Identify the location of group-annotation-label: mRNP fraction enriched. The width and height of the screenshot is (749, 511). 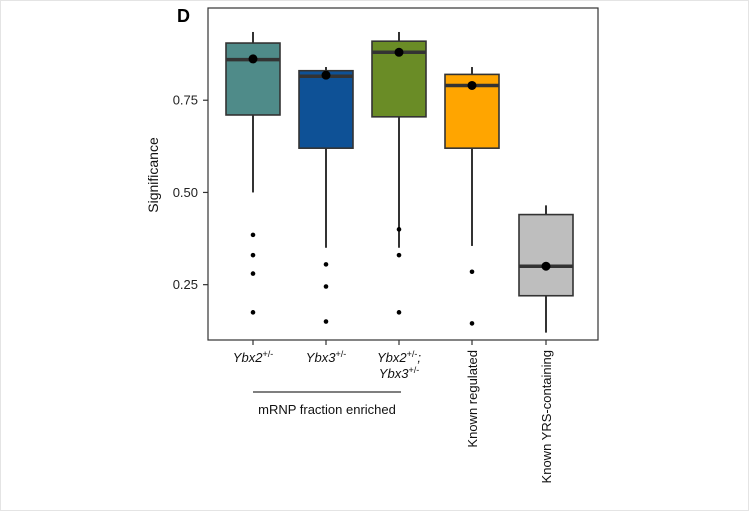
(327, 409).